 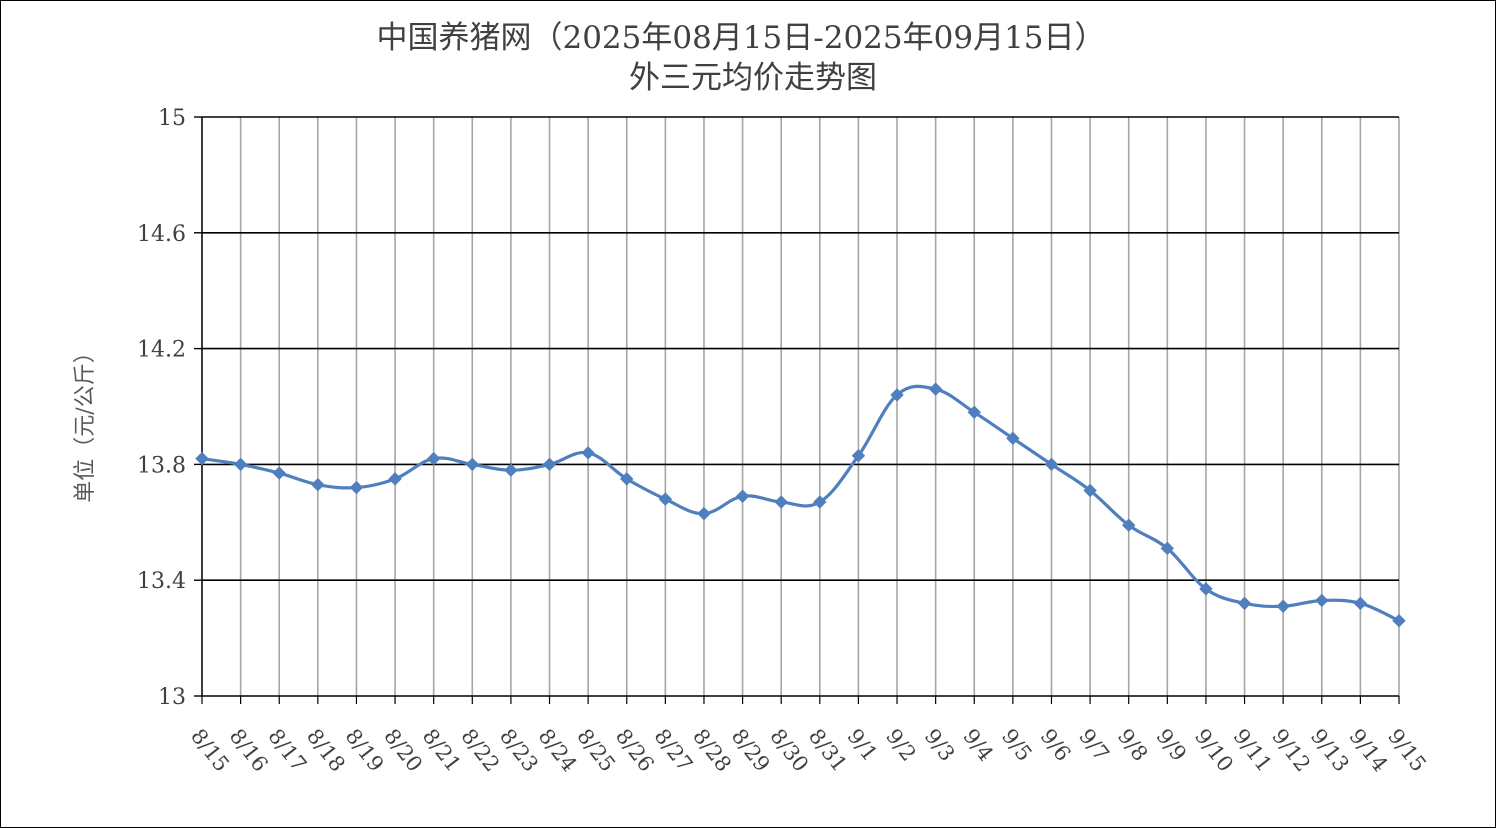 I want to click on y-tick-label: 14.6, so click(x=161, y=234).